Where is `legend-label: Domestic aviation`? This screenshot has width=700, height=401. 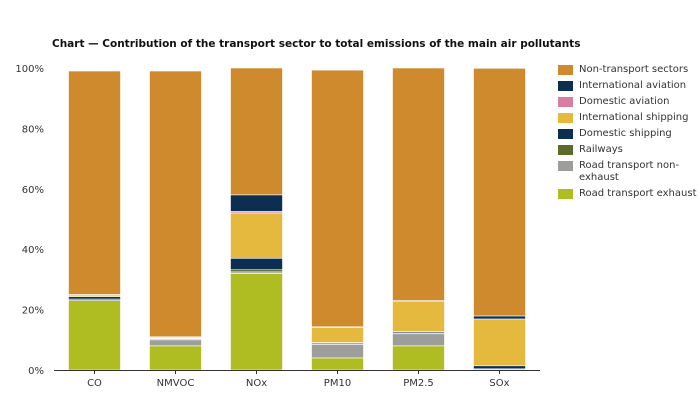 legend-label: Domestic aviation is located at coordinates (624, 101).